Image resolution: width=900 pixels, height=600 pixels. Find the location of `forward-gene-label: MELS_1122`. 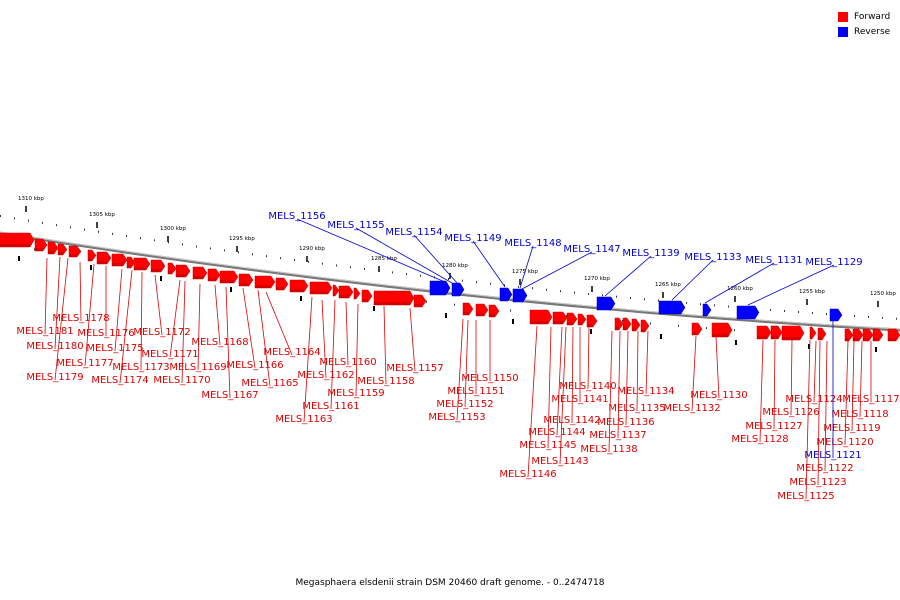

forward-gene-label: MELS_1122 is located at coordinates (824, 468).